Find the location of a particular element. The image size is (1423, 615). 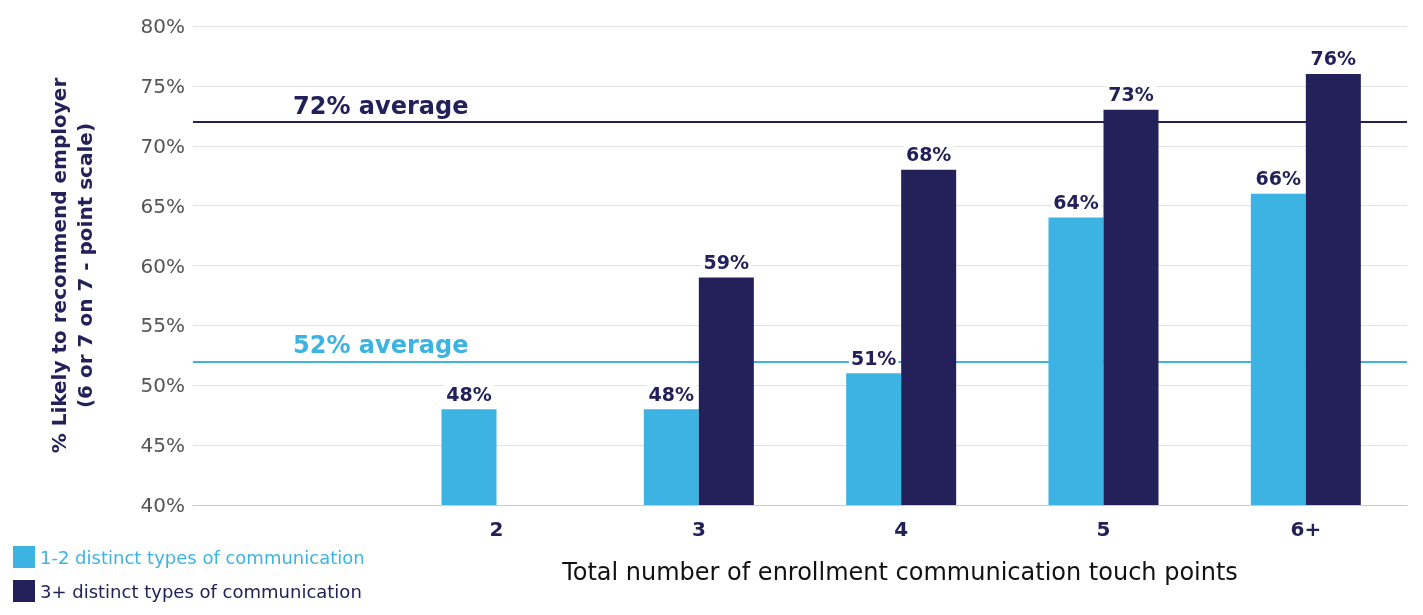

y-tick-label: 55% is located at coordinates (162, 325).